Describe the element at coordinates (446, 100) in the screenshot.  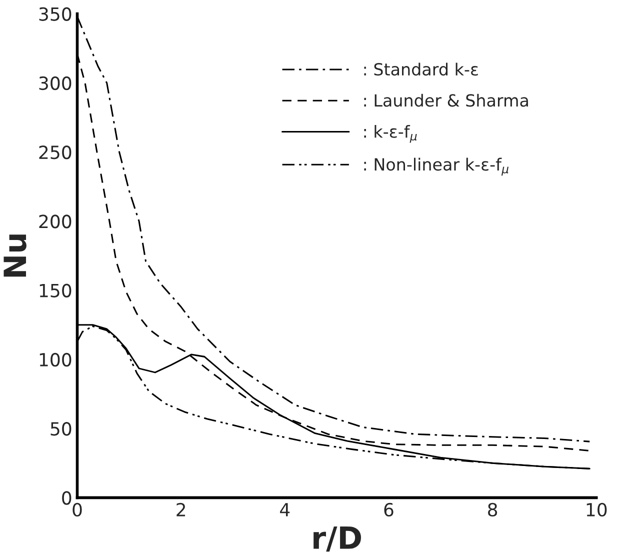
I see `legend-label: : Launder & Sharma` at that location.